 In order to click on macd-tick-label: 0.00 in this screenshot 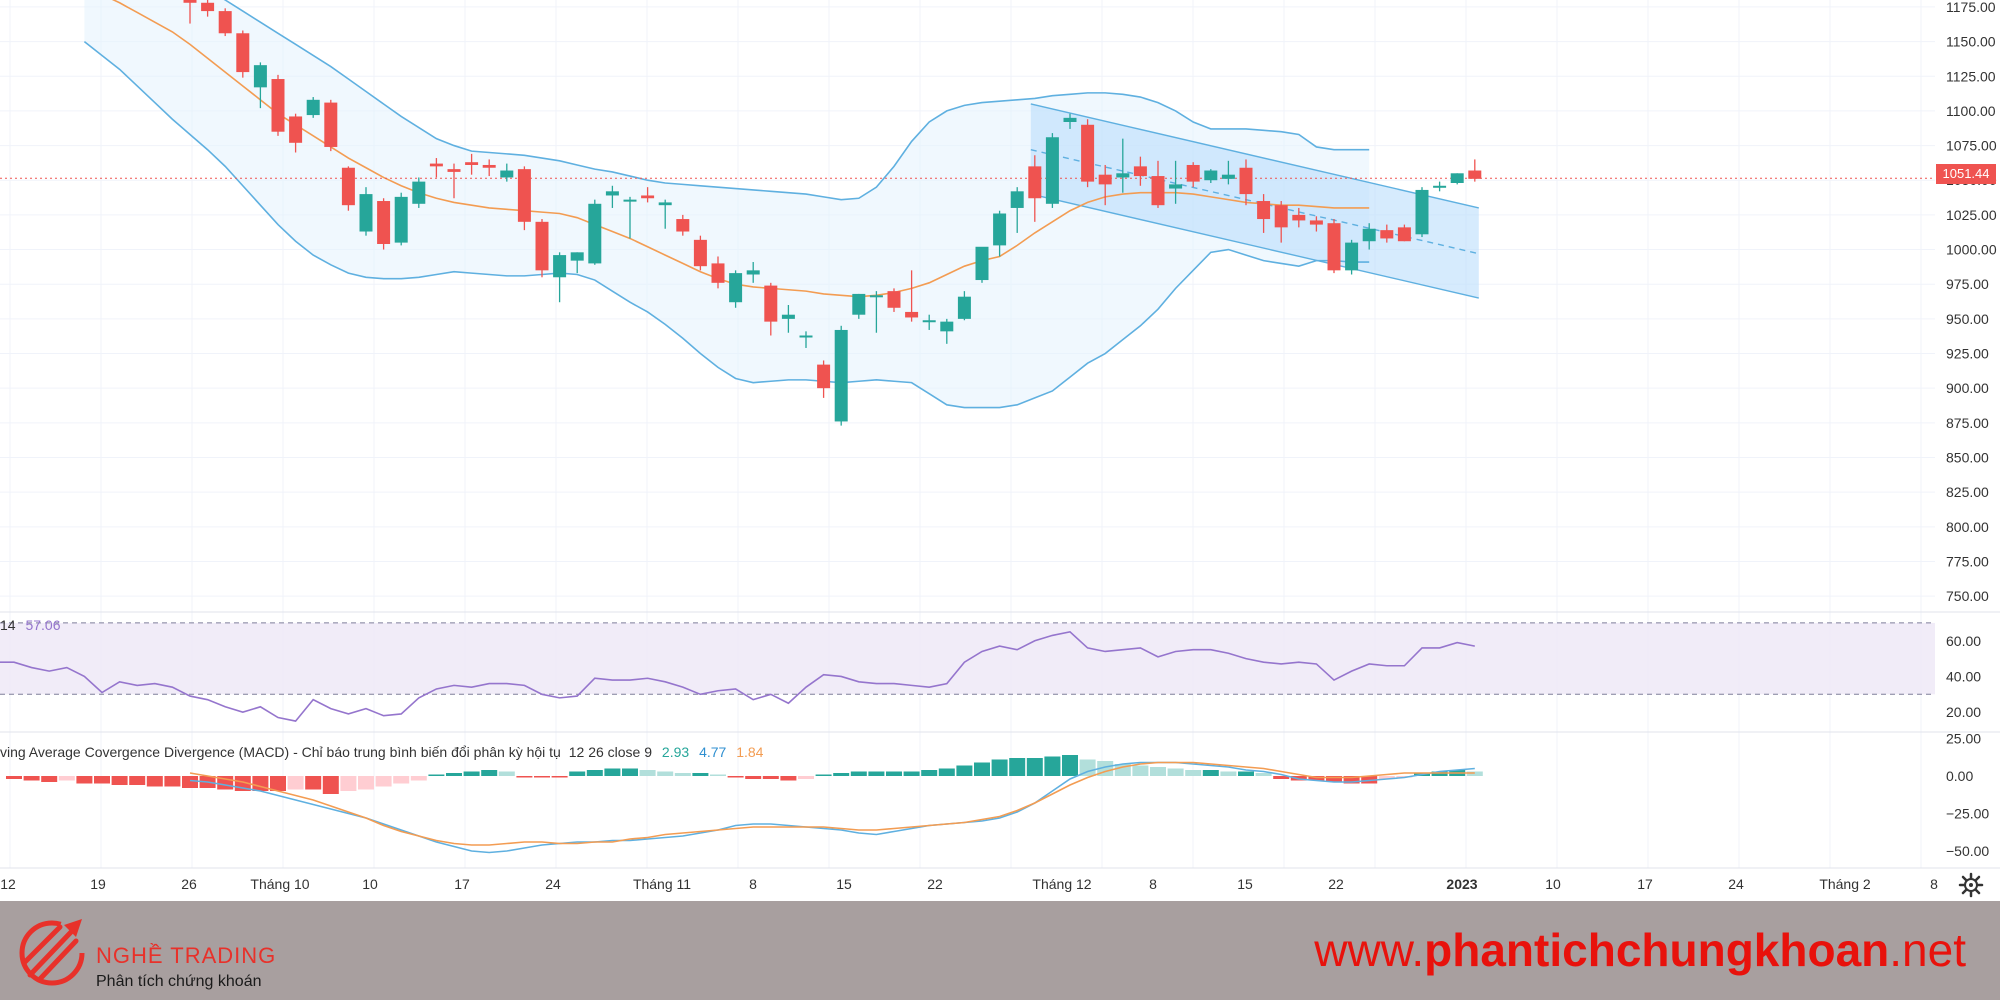, I will do `click(1959, 776)`.